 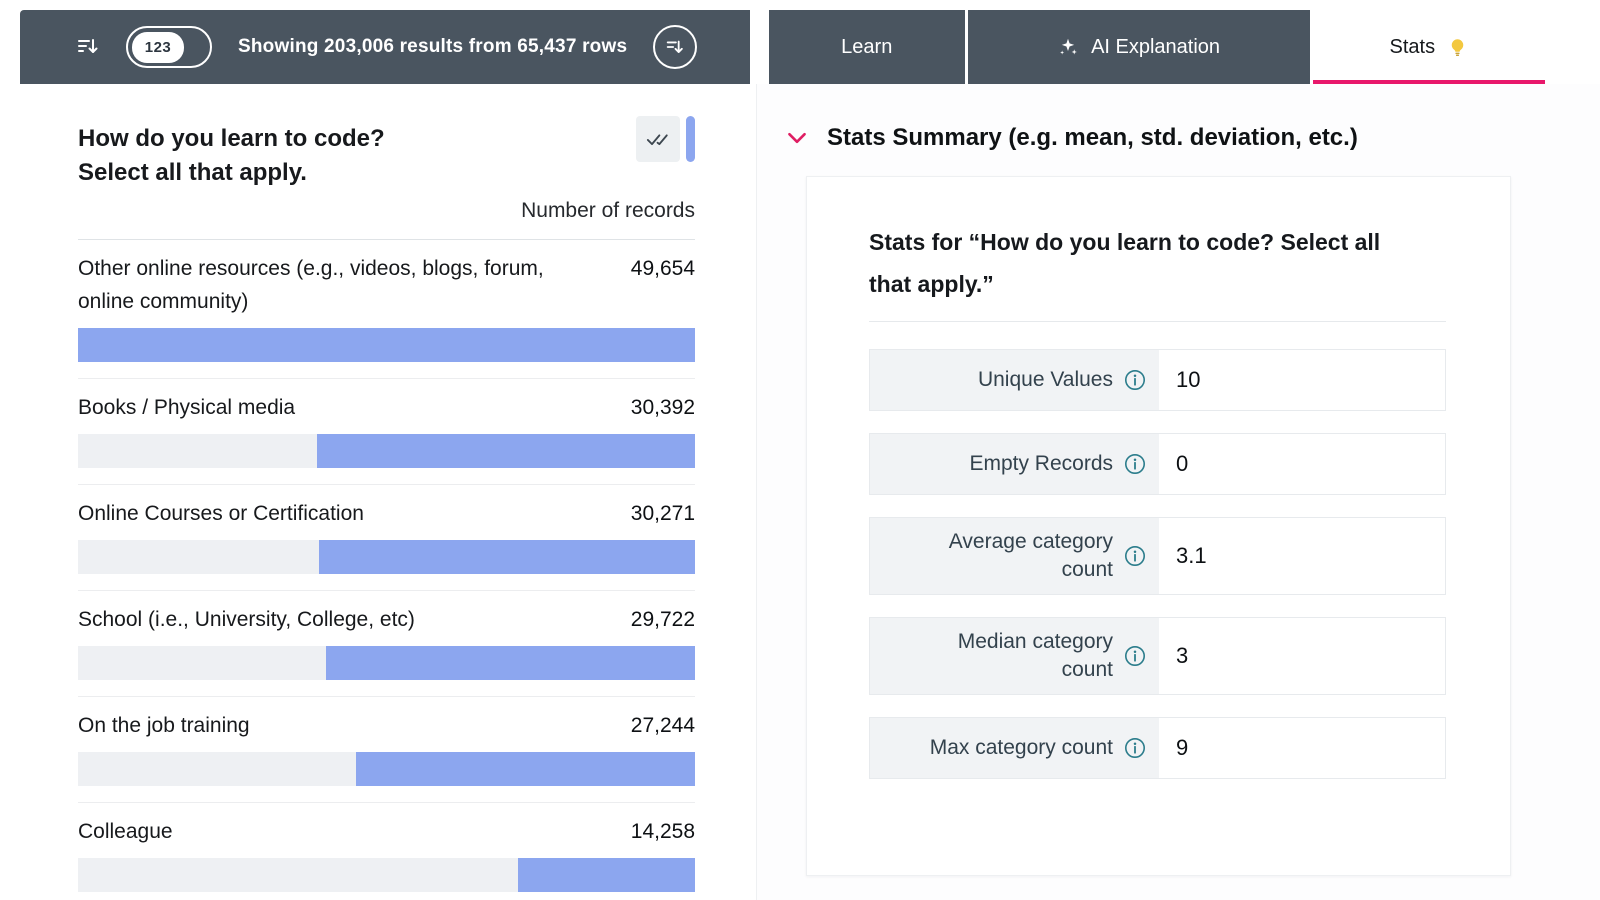 I want to click on chart-title-line-1: How do you learn to code?, so click(x=231, y=138).